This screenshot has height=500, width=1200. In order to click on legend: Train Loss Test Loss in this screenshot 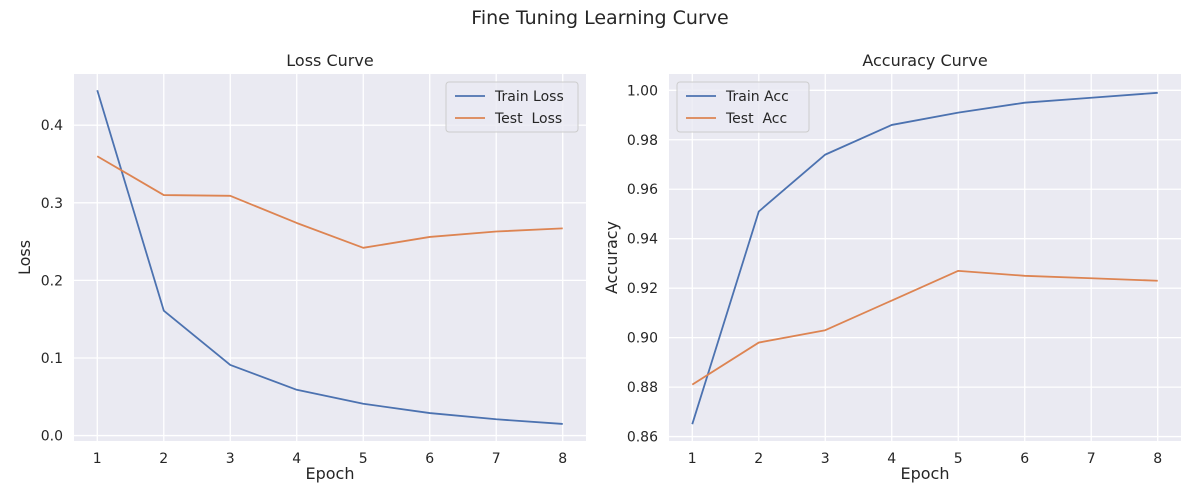, I will do `click(512, 107)`.